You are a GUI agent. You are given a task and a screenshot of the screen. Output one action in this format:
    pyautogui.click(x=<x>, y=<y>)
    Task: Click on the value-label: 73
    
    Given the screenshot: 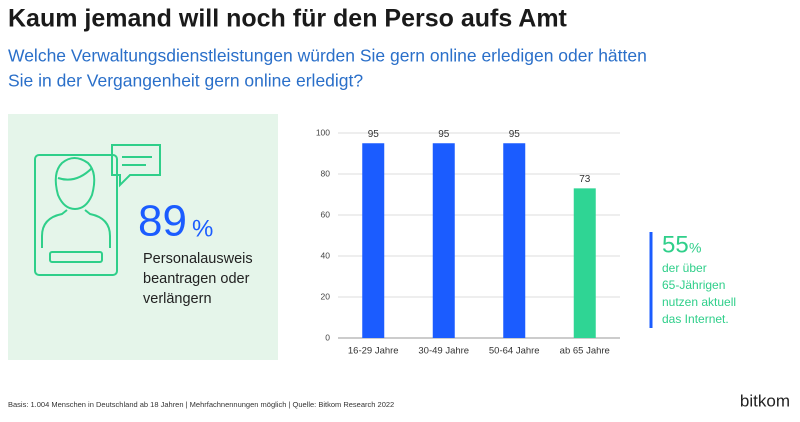 What is the action you would take?
    pyautogui.click(x=585, y=179)
    